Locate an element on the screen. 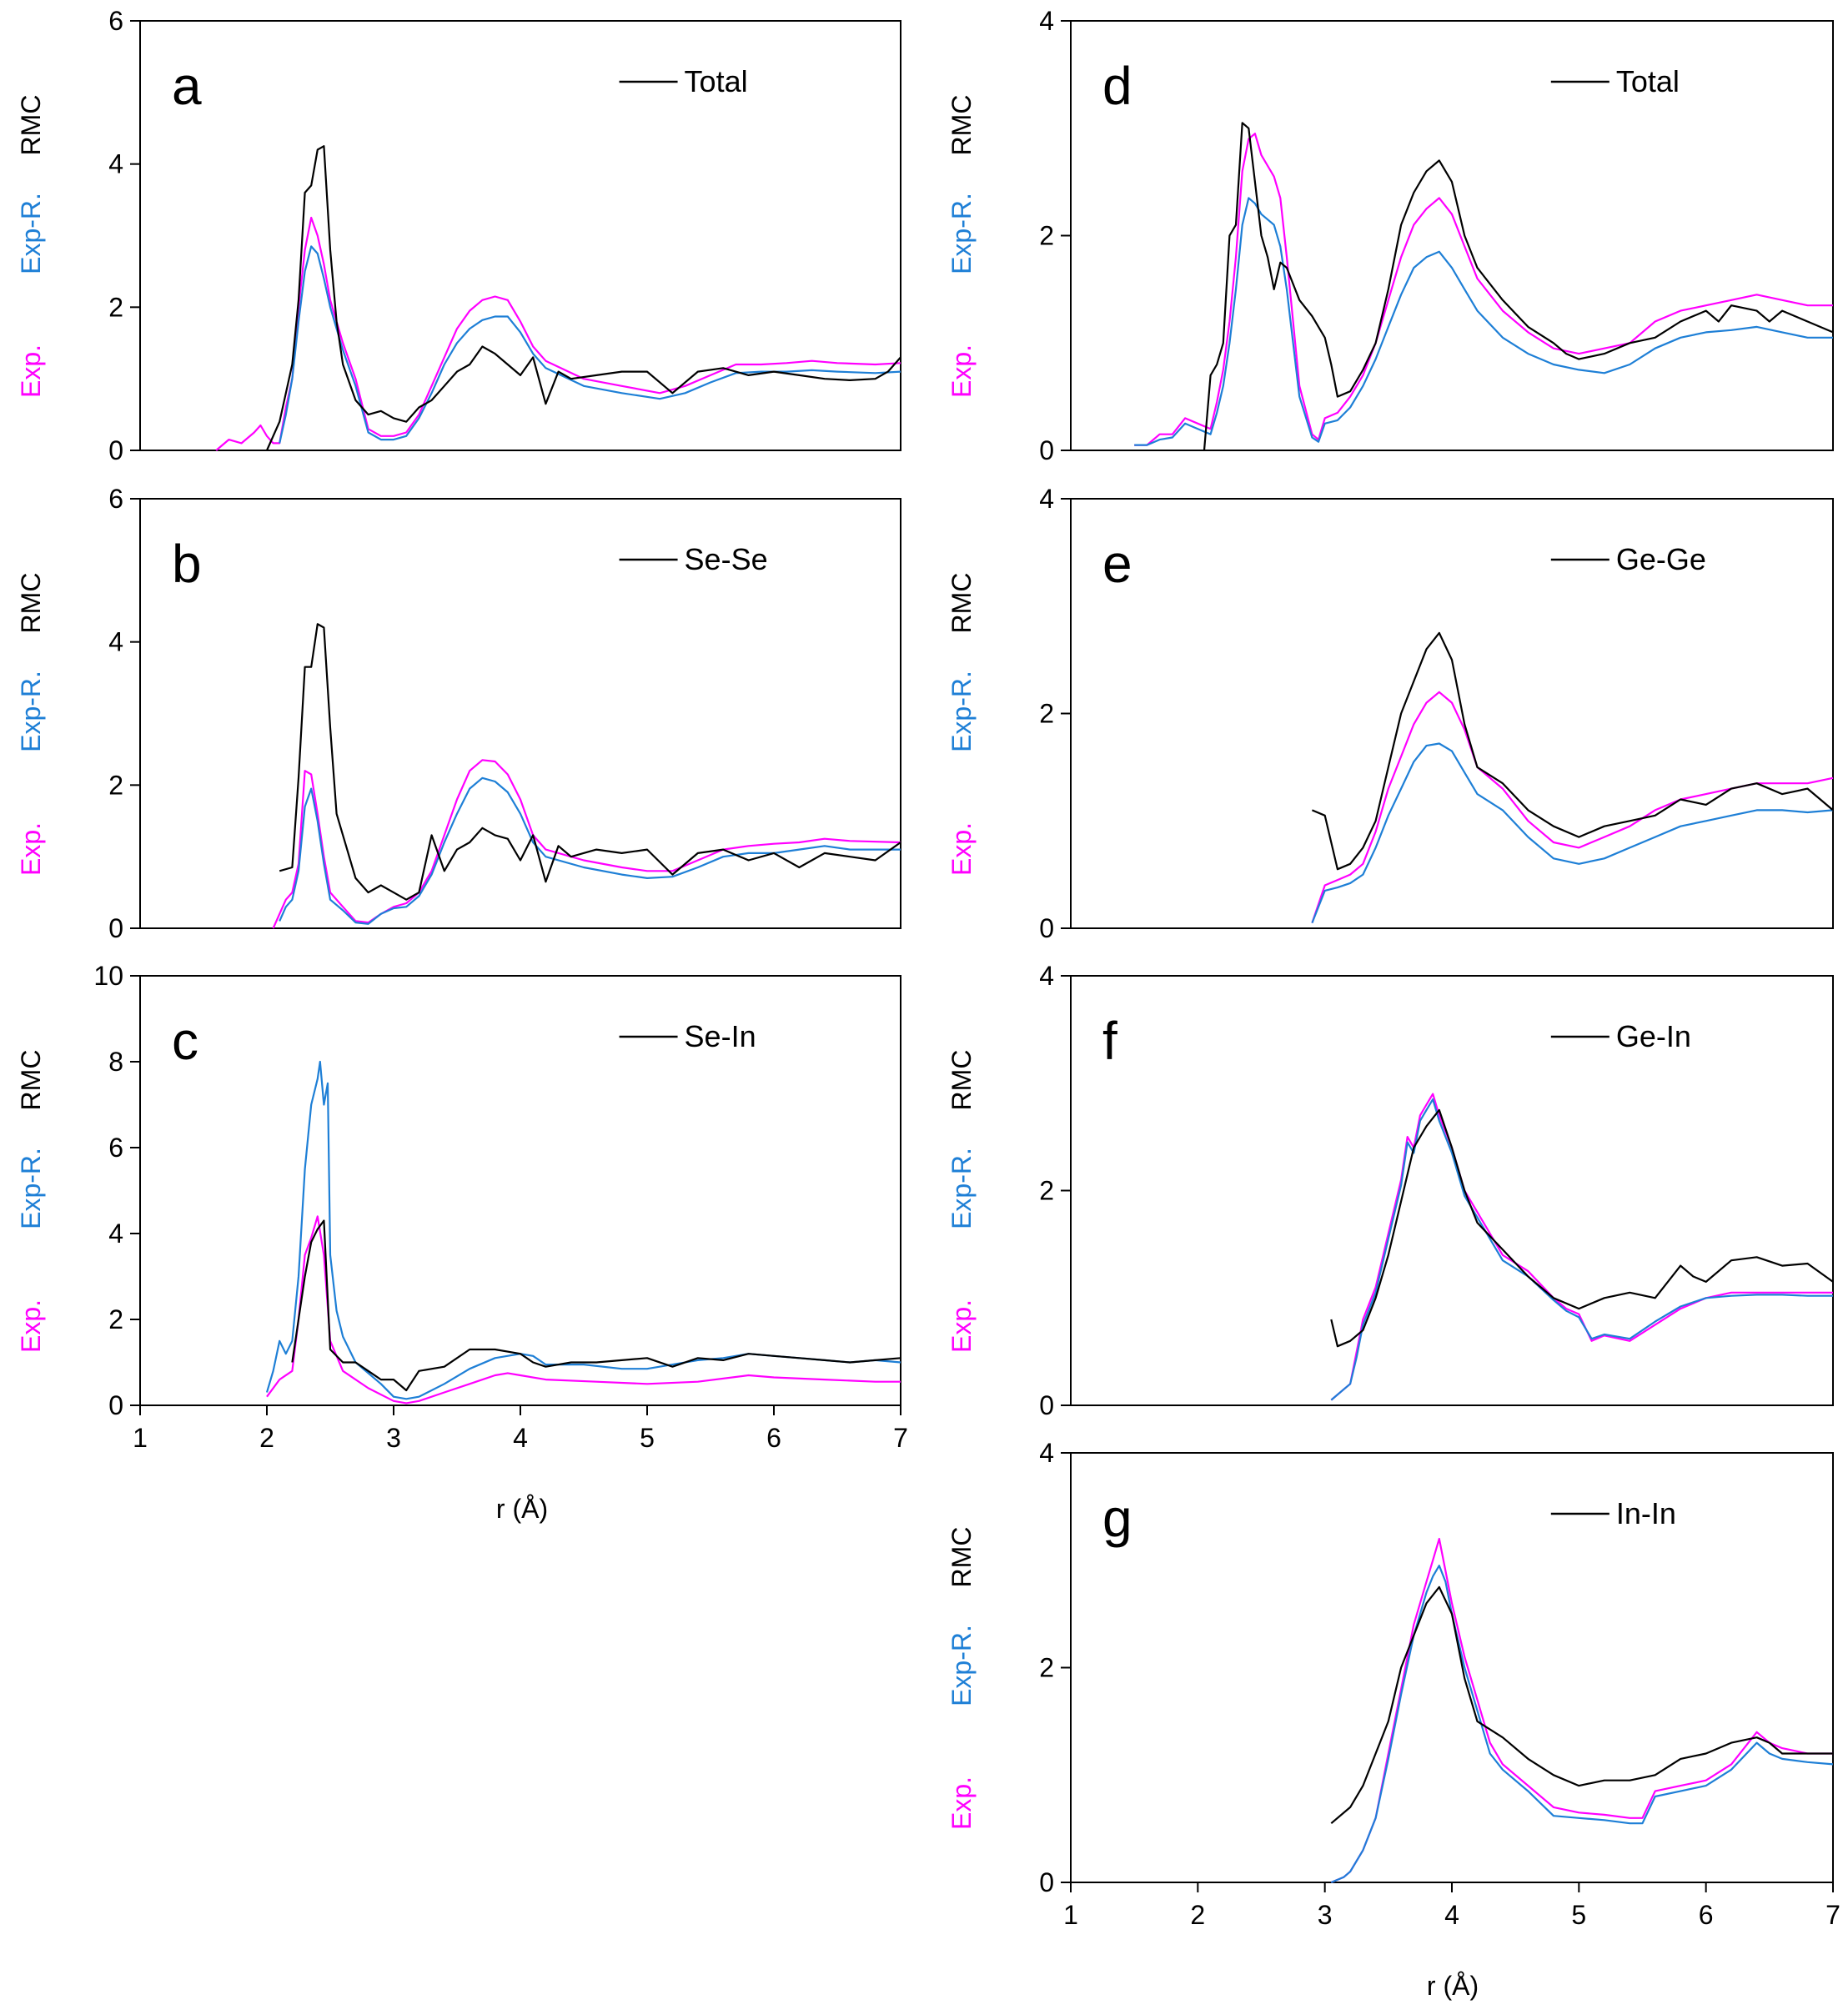  x-axis-label-right: r (Å) is located at coordinates (1453, 1986).